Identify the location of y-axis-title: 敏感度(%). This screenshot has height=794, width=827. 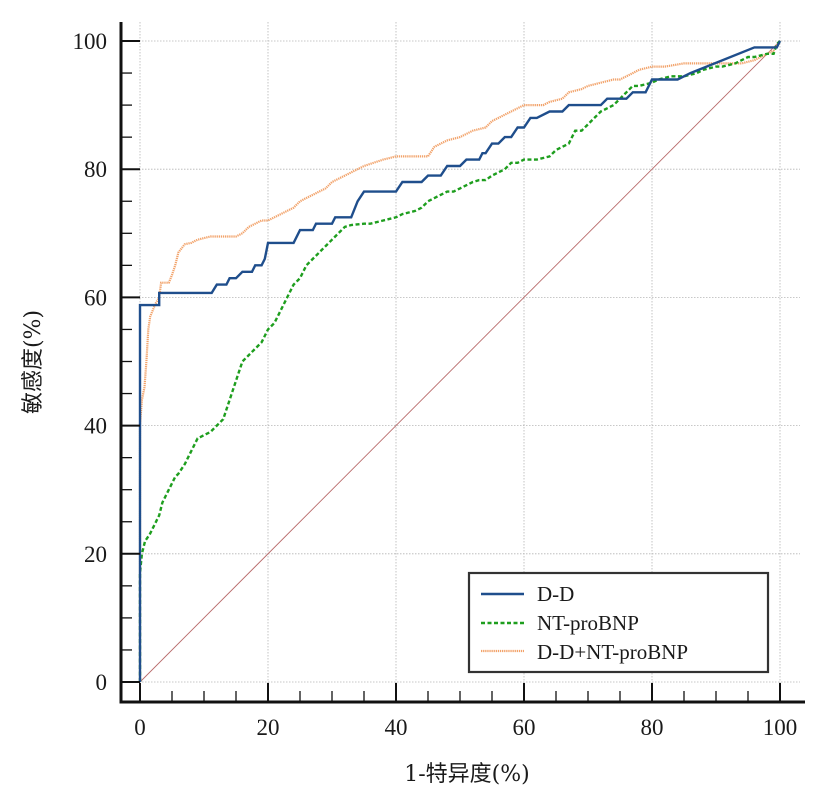
(33, 362).